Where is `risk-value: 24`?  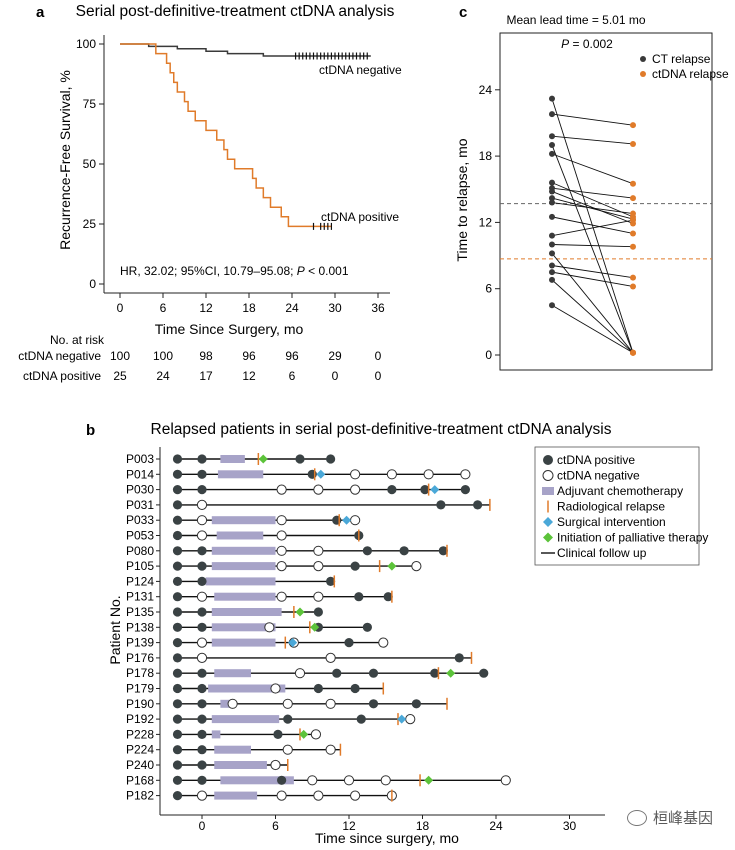
risk-value: 24 is located at coordinates (163, 376).